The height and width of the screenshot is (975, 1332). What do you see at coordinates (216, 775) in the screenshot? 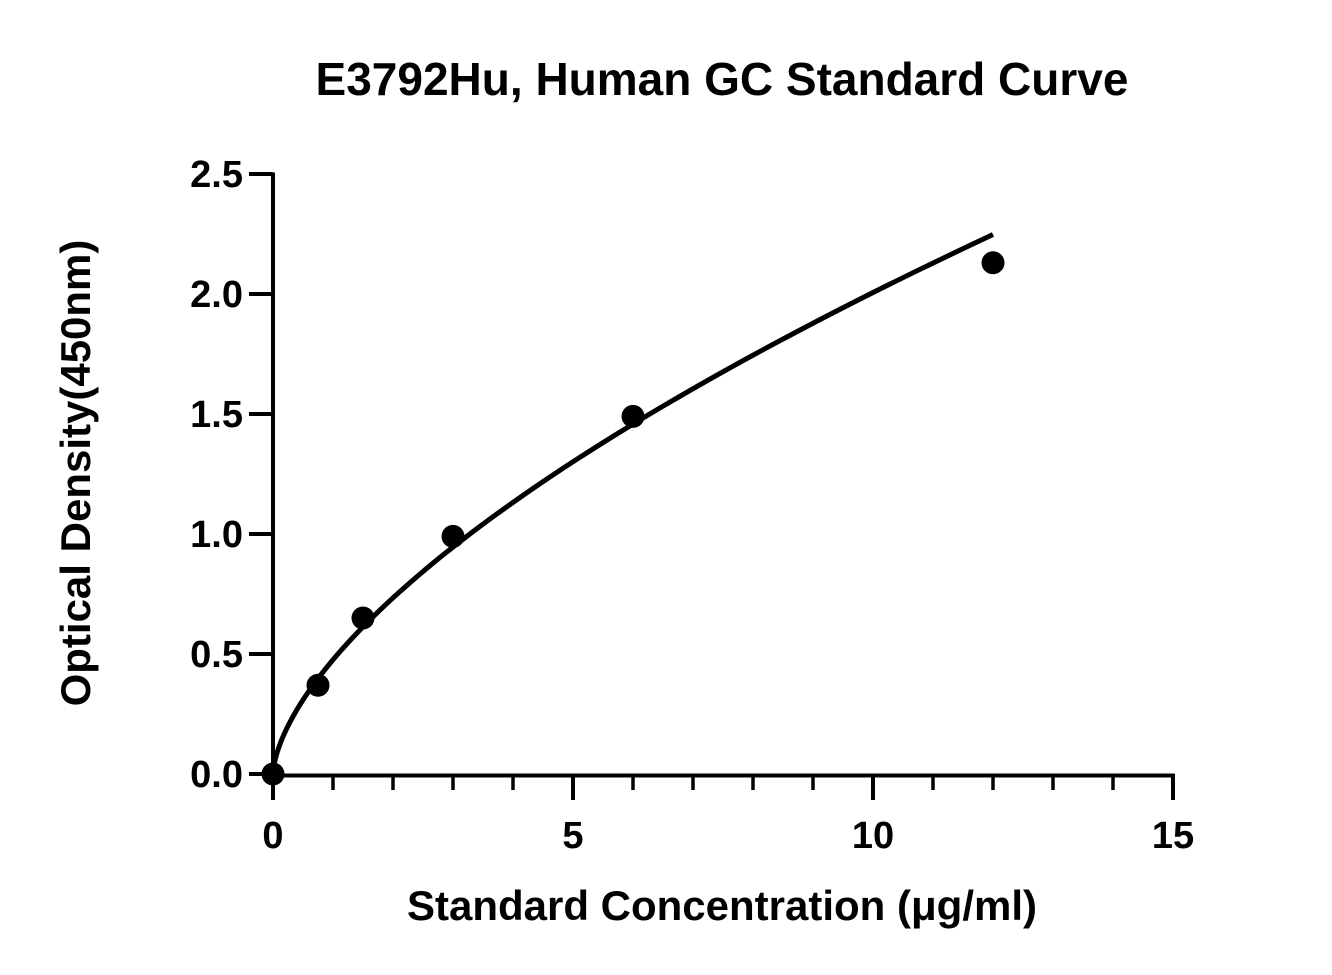
I see `y-tick-label: 0.0` at bounding box center [216, 775].